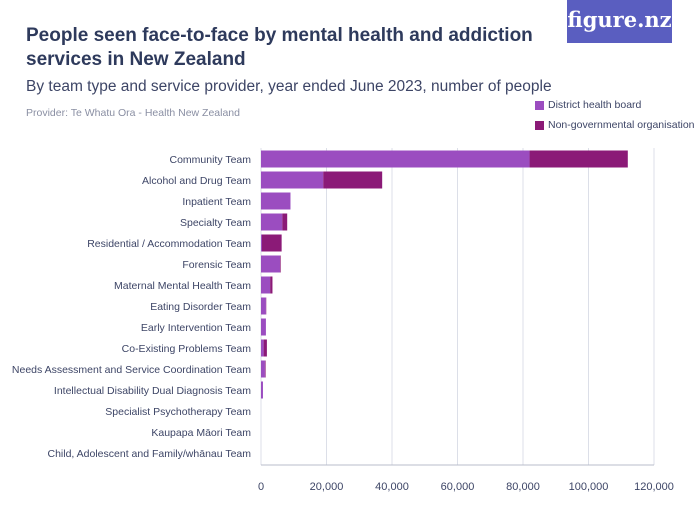  Describe the element at coordinates (595, 105) in the screenshot. I see `legend-label-dhb: District health board` at that location.